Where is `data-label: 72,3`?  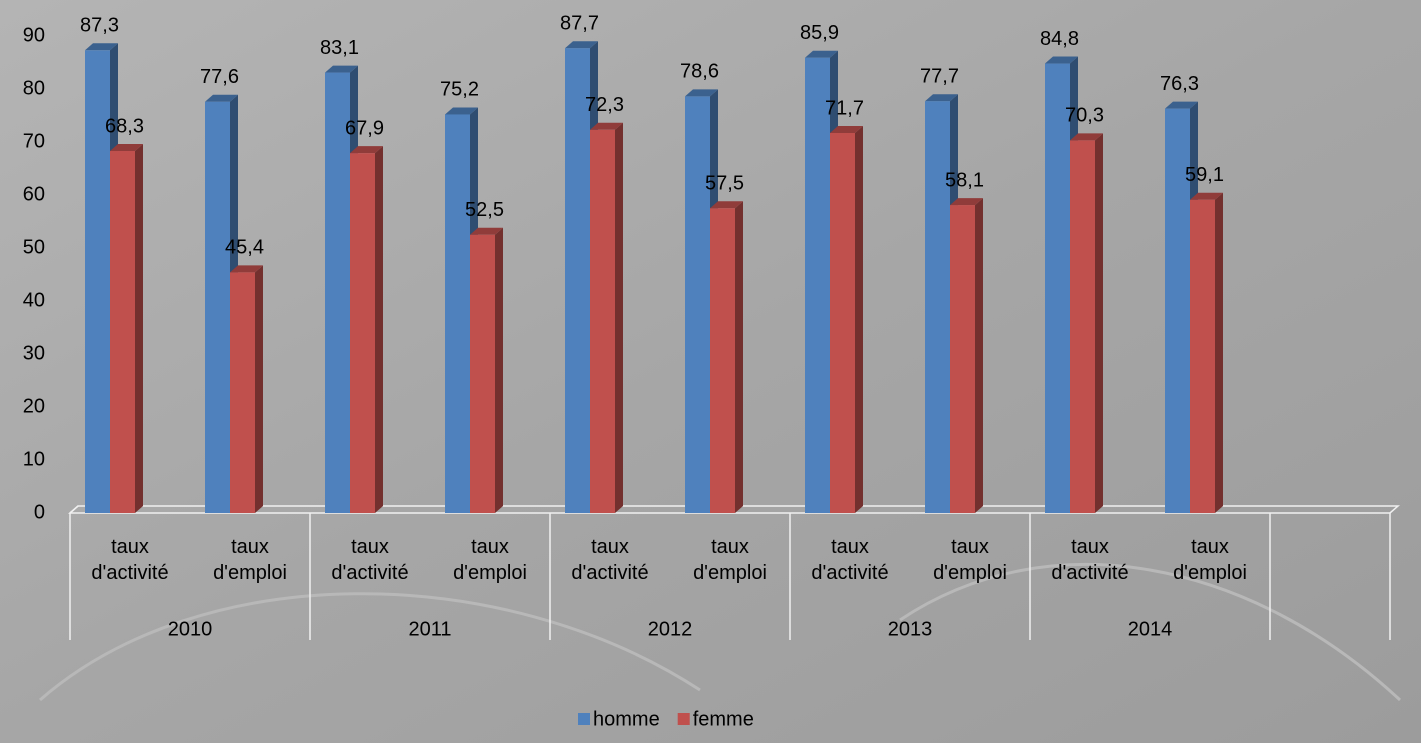 data-label: 72,3 is located at coordinates (604, 105).